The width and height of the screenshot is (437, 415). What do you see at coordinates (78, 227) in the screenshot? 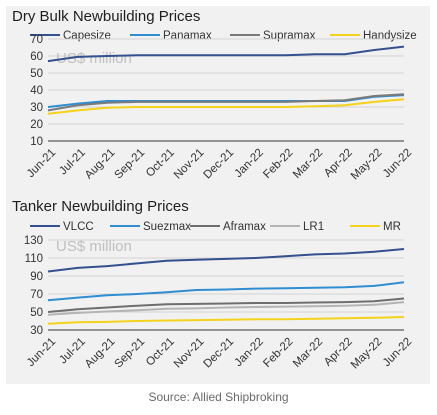
I see `legend-label: VLCC` at bounding box center [78, 227].